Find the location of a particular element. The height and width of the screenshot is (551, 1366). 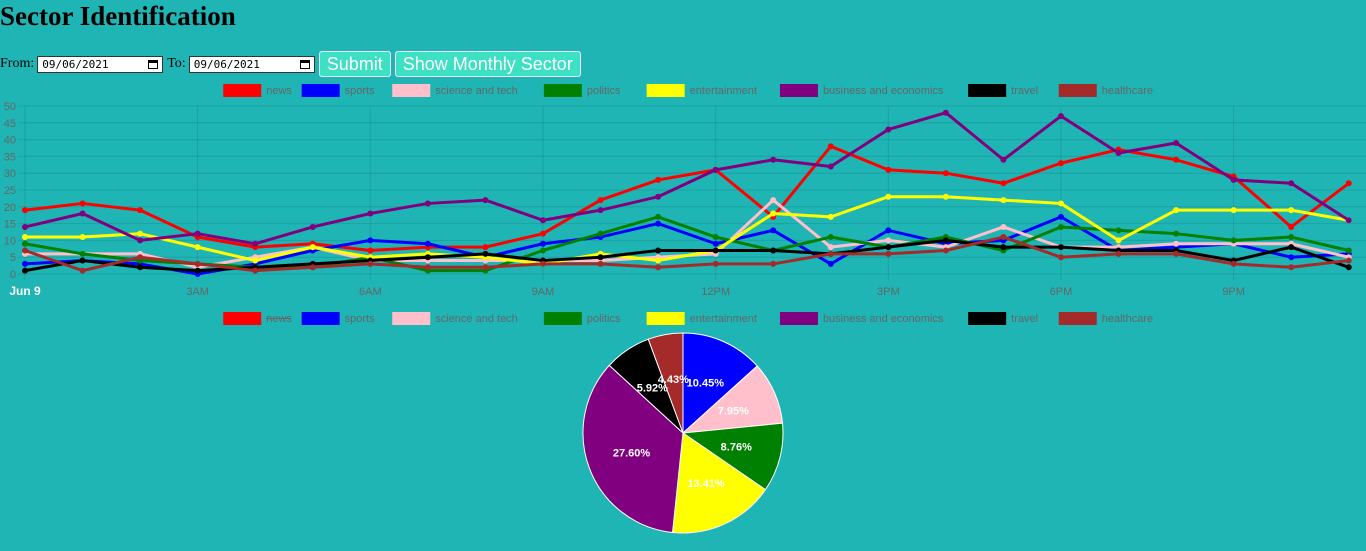

legend-item-news: news is located at coordinates (257, 90).